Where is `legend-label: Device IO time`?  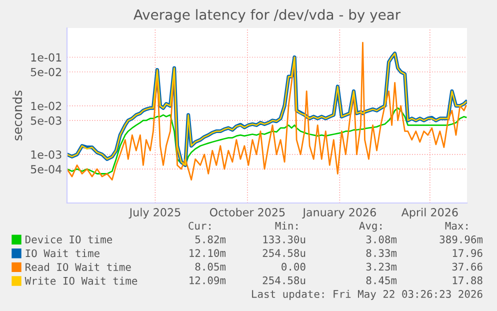
legend-label: Device IO time is located at coordinates (69, 239).